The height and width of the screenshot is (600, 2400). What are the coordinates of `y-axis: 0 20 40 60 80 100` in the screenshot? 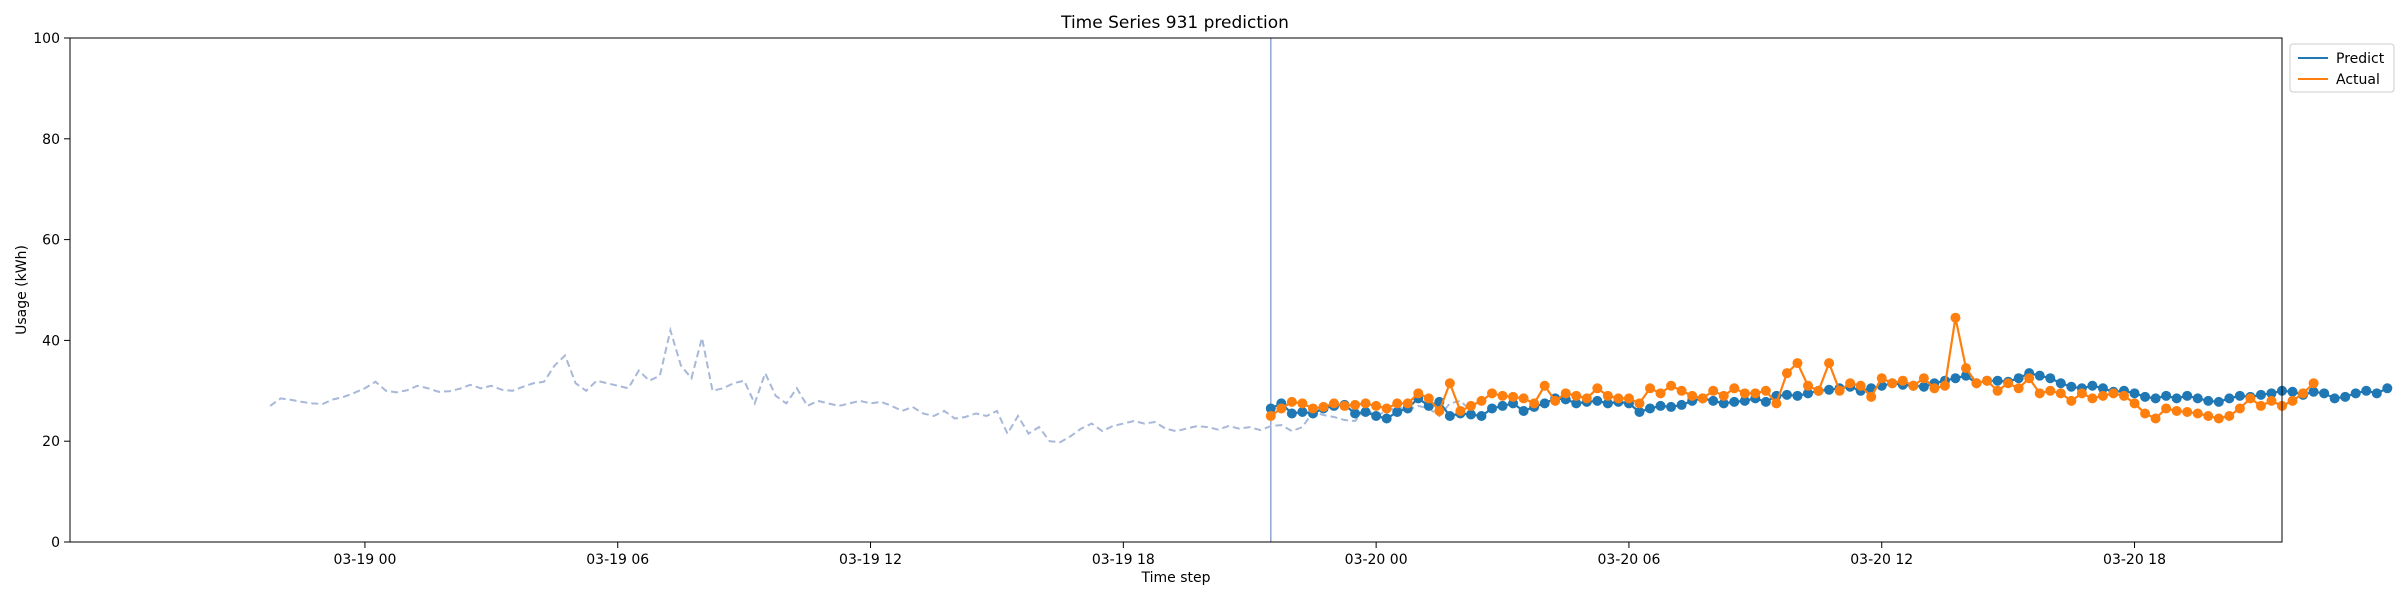 It's located at (51, 291).